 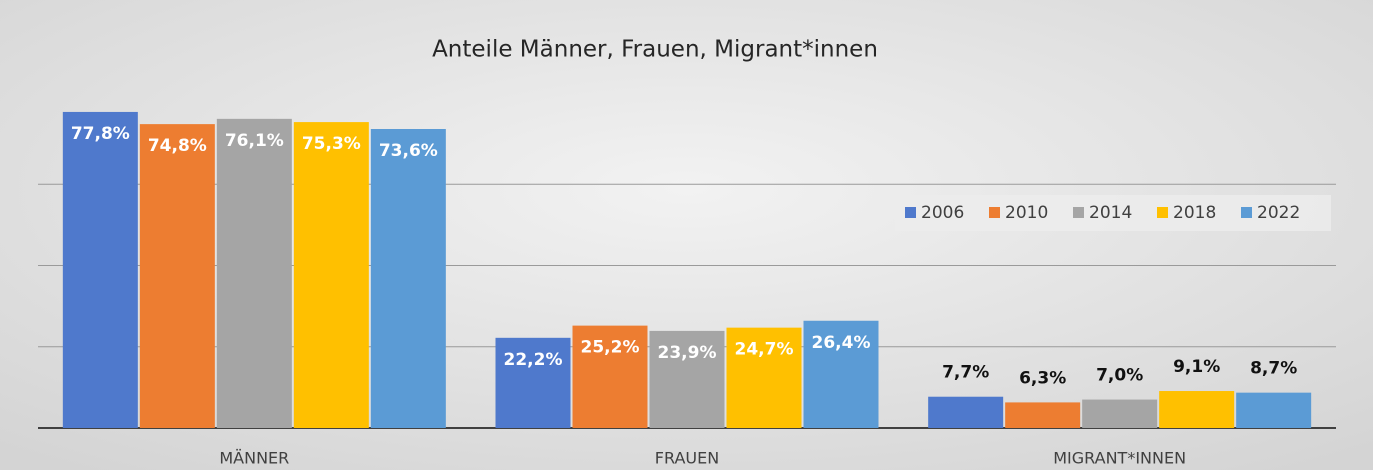 What do you see at coordinates (1119, 458) in the screenshot?
I see `x-tick-label: MIGRANT*INNEN` at bounding box center [1119, 458].